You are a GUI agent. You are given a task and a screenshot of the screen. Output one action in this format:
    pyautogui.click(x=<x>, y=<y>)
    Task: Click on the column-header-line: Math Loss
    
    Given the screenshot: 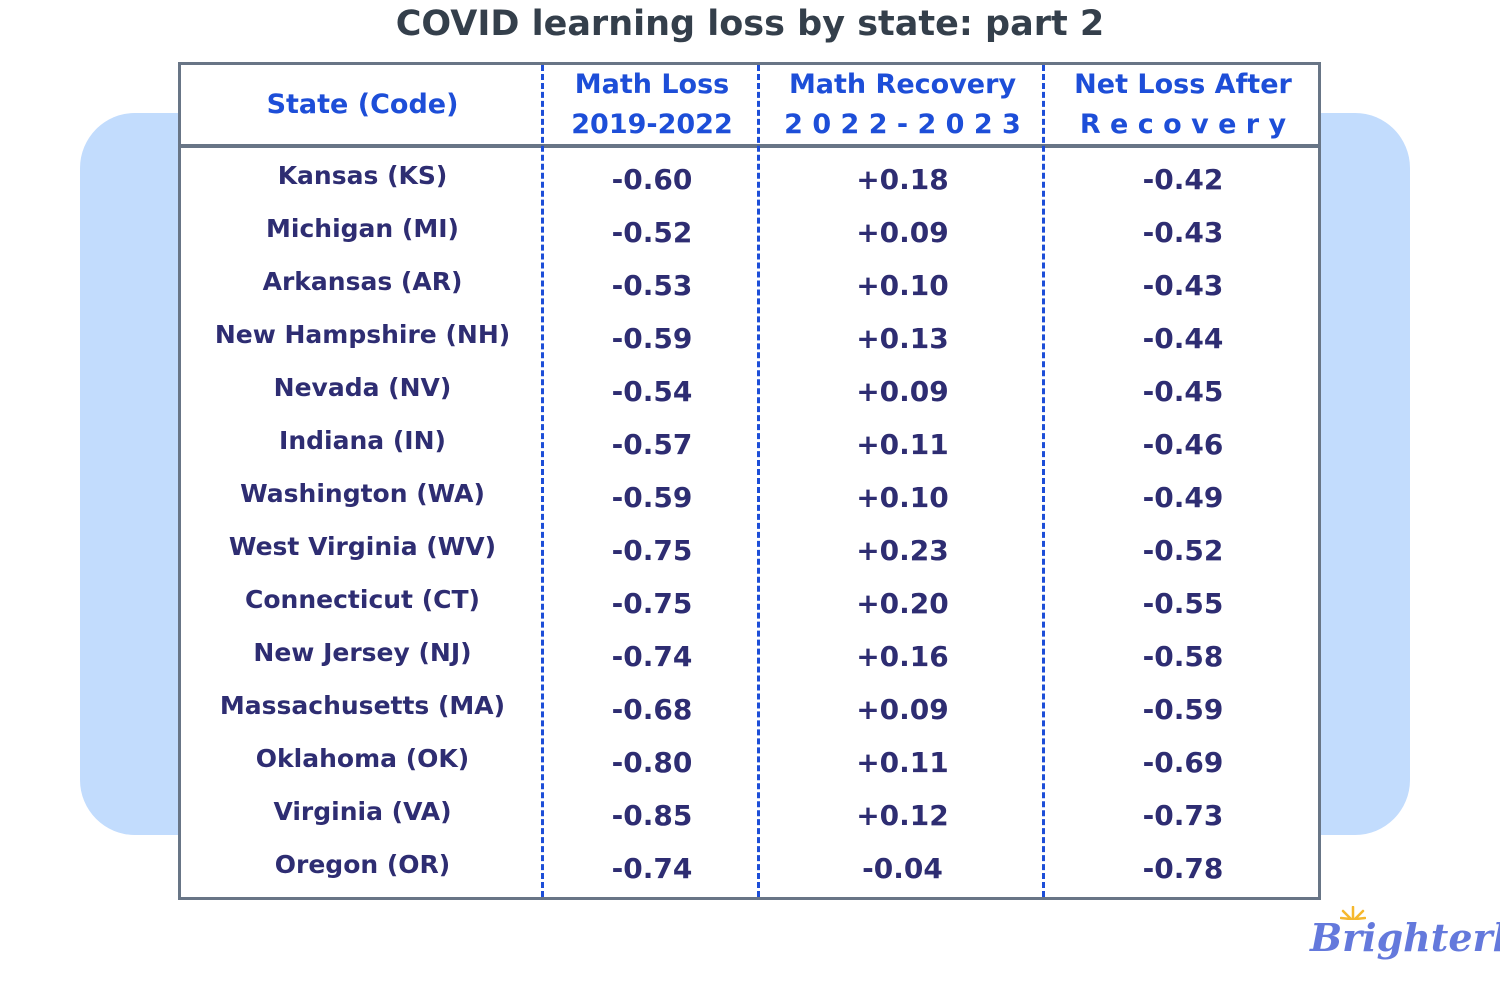 What is the action you would take?
    pyautogui.click(x=652, y=84)
    